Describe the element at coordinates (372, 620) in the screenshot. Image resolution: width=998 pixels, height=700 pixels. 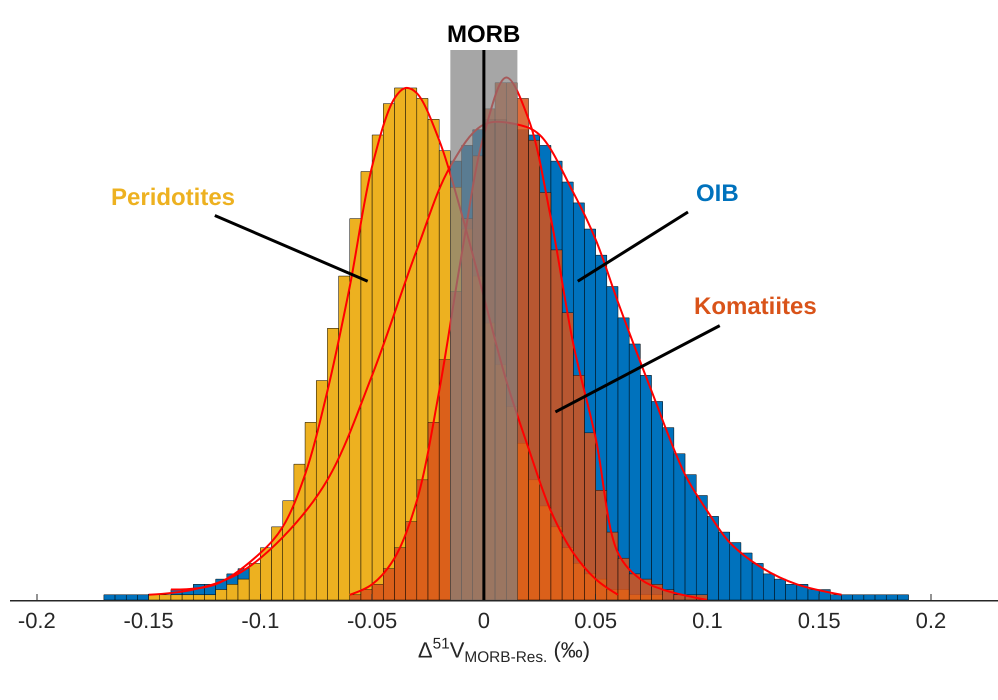
I see `x-tick-label: -0.05` at that location.